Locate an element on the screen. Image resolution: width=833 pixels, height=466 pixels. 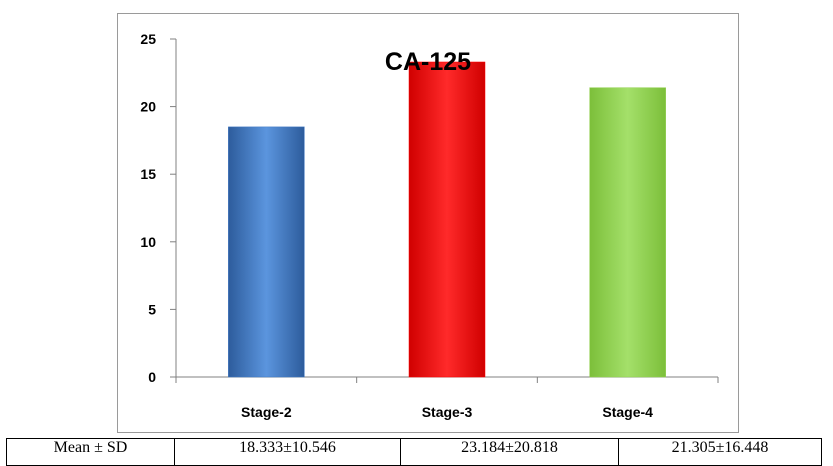
x-tick-label: Stage-3 is located at coordinates (447, 412).